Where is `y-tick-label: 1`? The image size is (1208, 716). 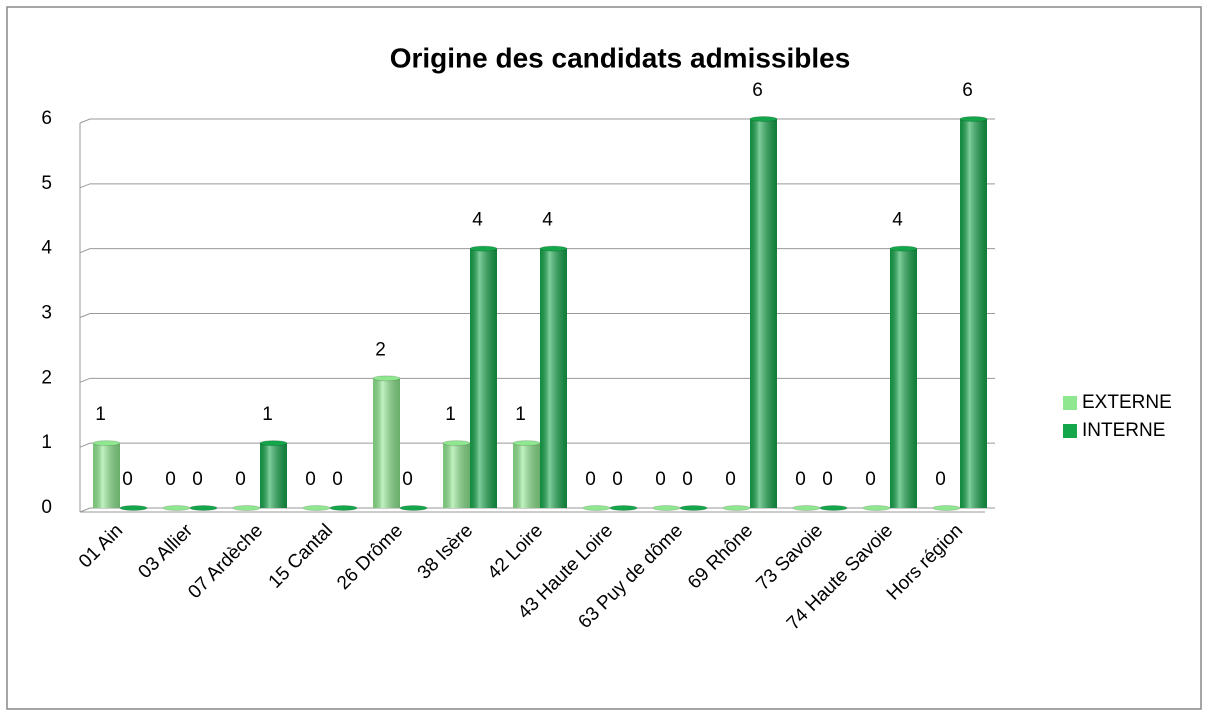 y-tick-label: 1 is located at coordinates (46, 442).